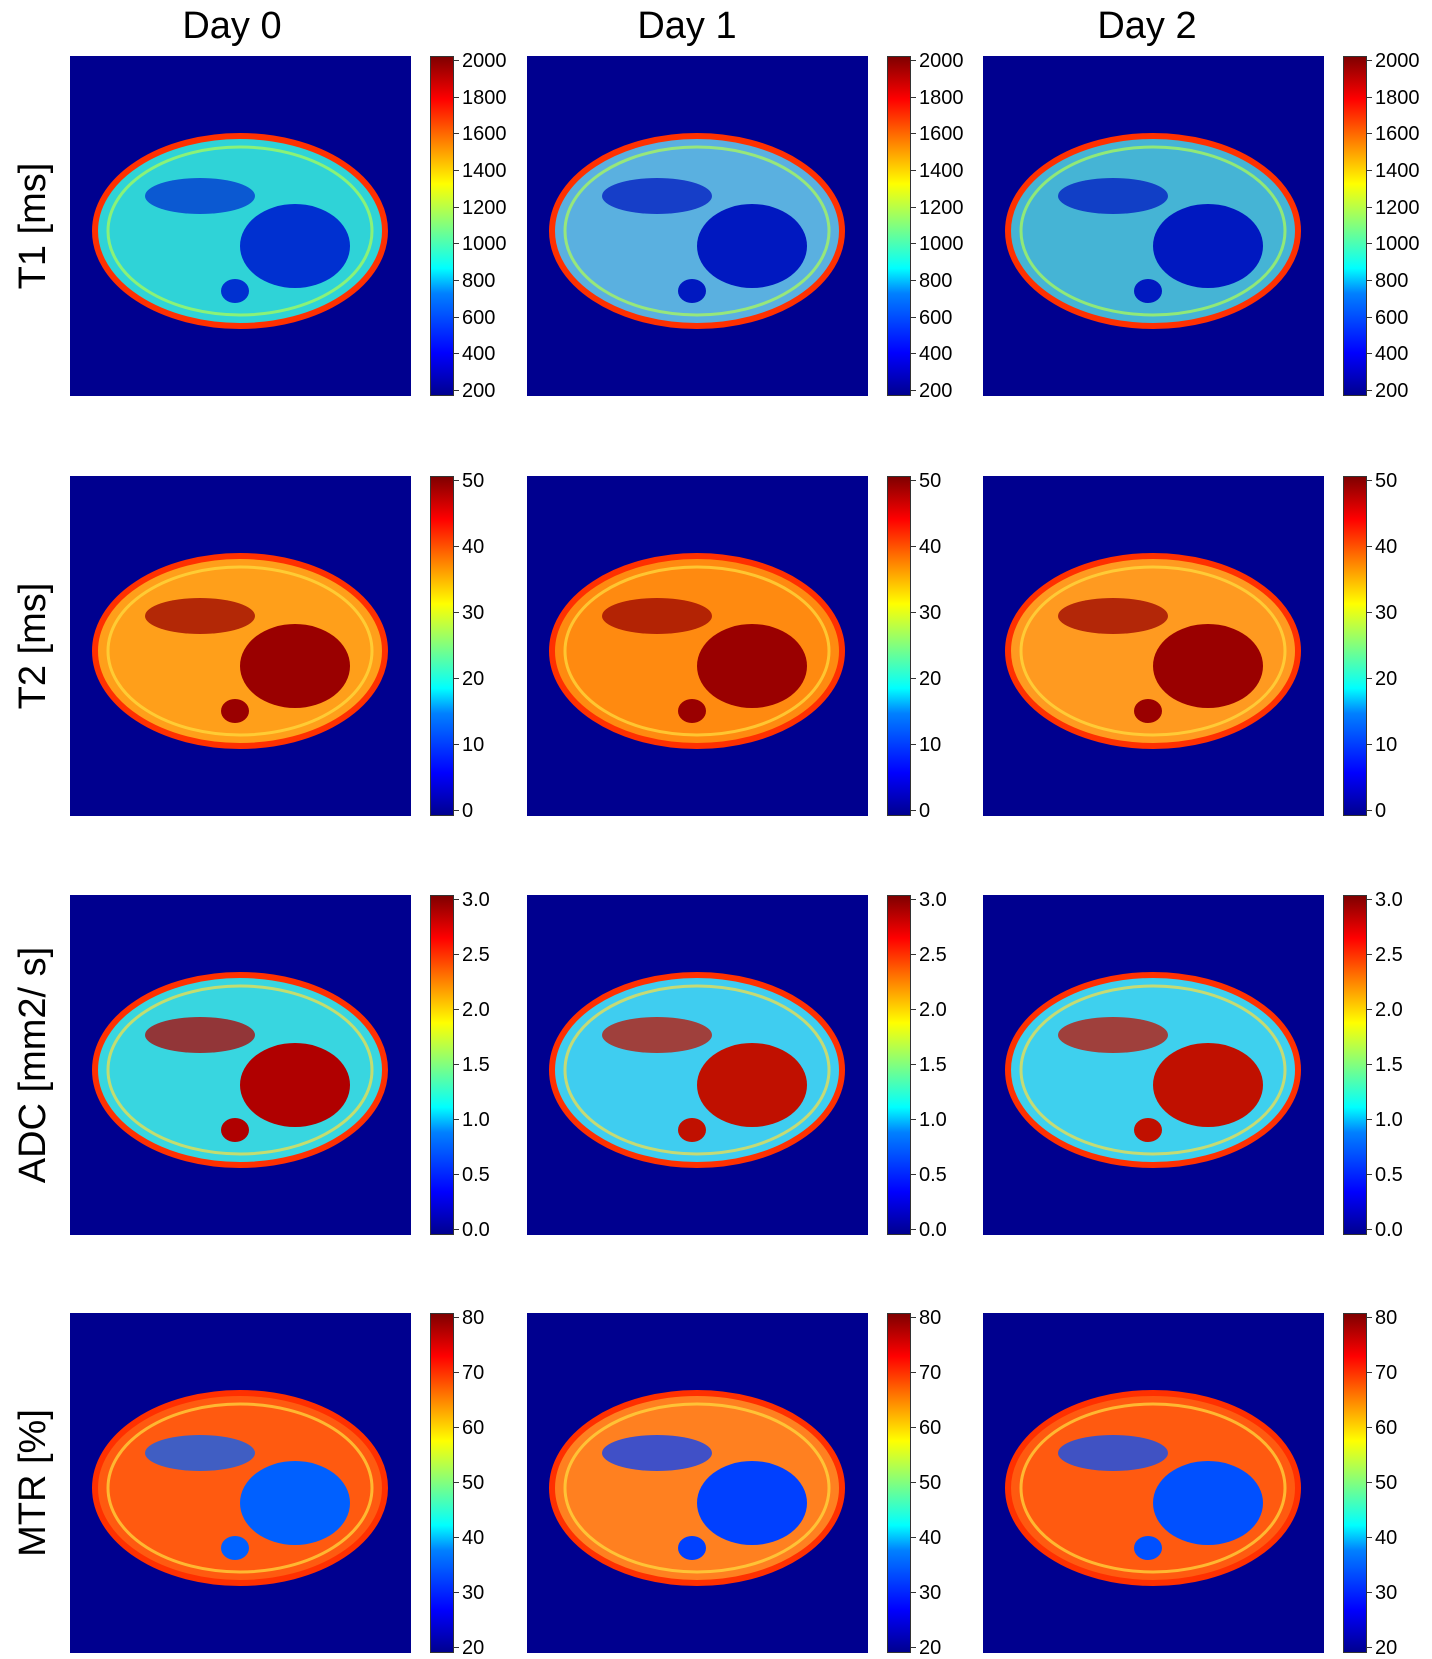 The width and height of the screenshot is (1432, 1659). I want to click on colorbar-tick-label: 1.5, so click(472, 1065).